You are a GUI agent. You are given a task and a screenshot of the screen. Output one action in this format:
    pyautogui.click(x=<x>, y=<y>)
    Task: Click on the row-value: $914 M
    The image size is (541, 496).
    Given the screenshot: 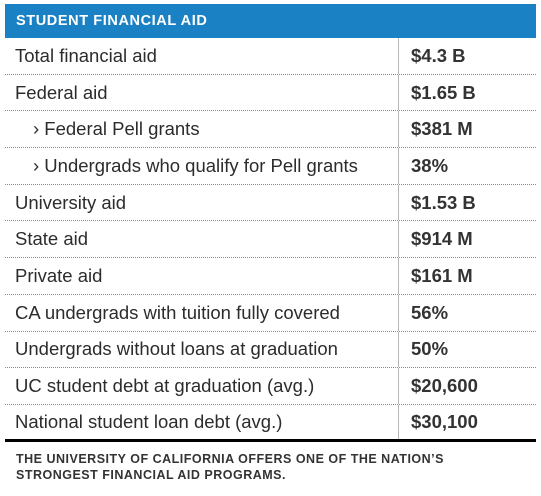 What is the action you would take?
    pyautogui.click(x=442, y=239)
    